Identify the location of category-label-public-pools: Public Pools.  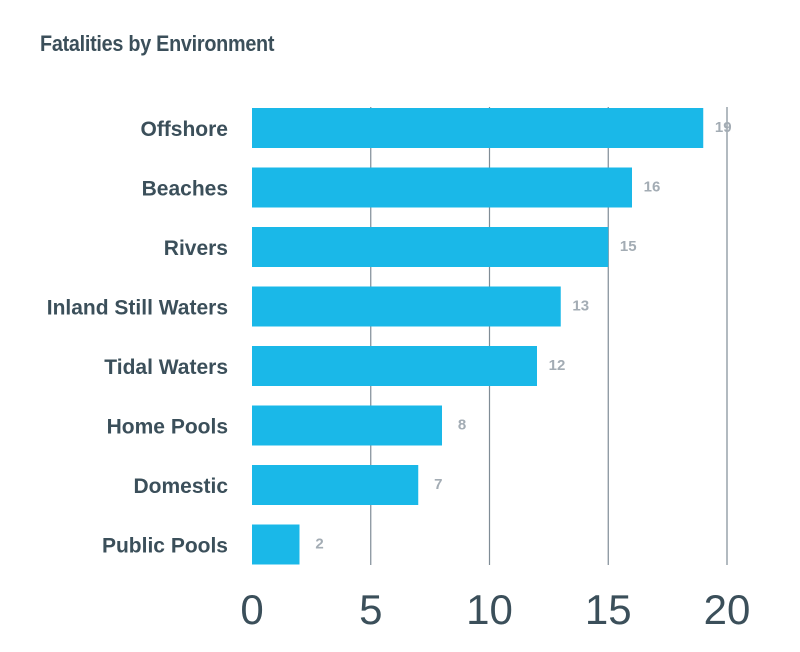
(165, 546).